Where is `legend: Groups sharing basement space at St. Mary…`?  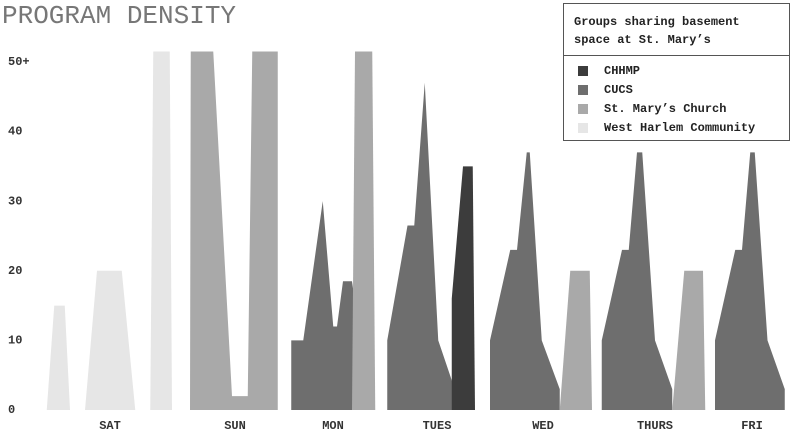 legend: Groups sharing basement space at St. Mary… is located at coordinates (676, 72).